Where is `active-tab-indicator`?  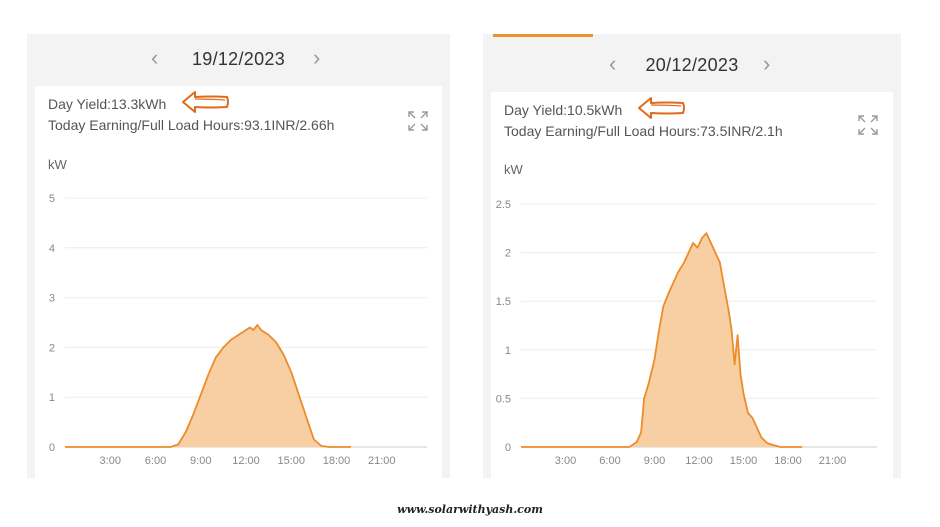 active-tab-indicator is located at coordinates (543, 35).